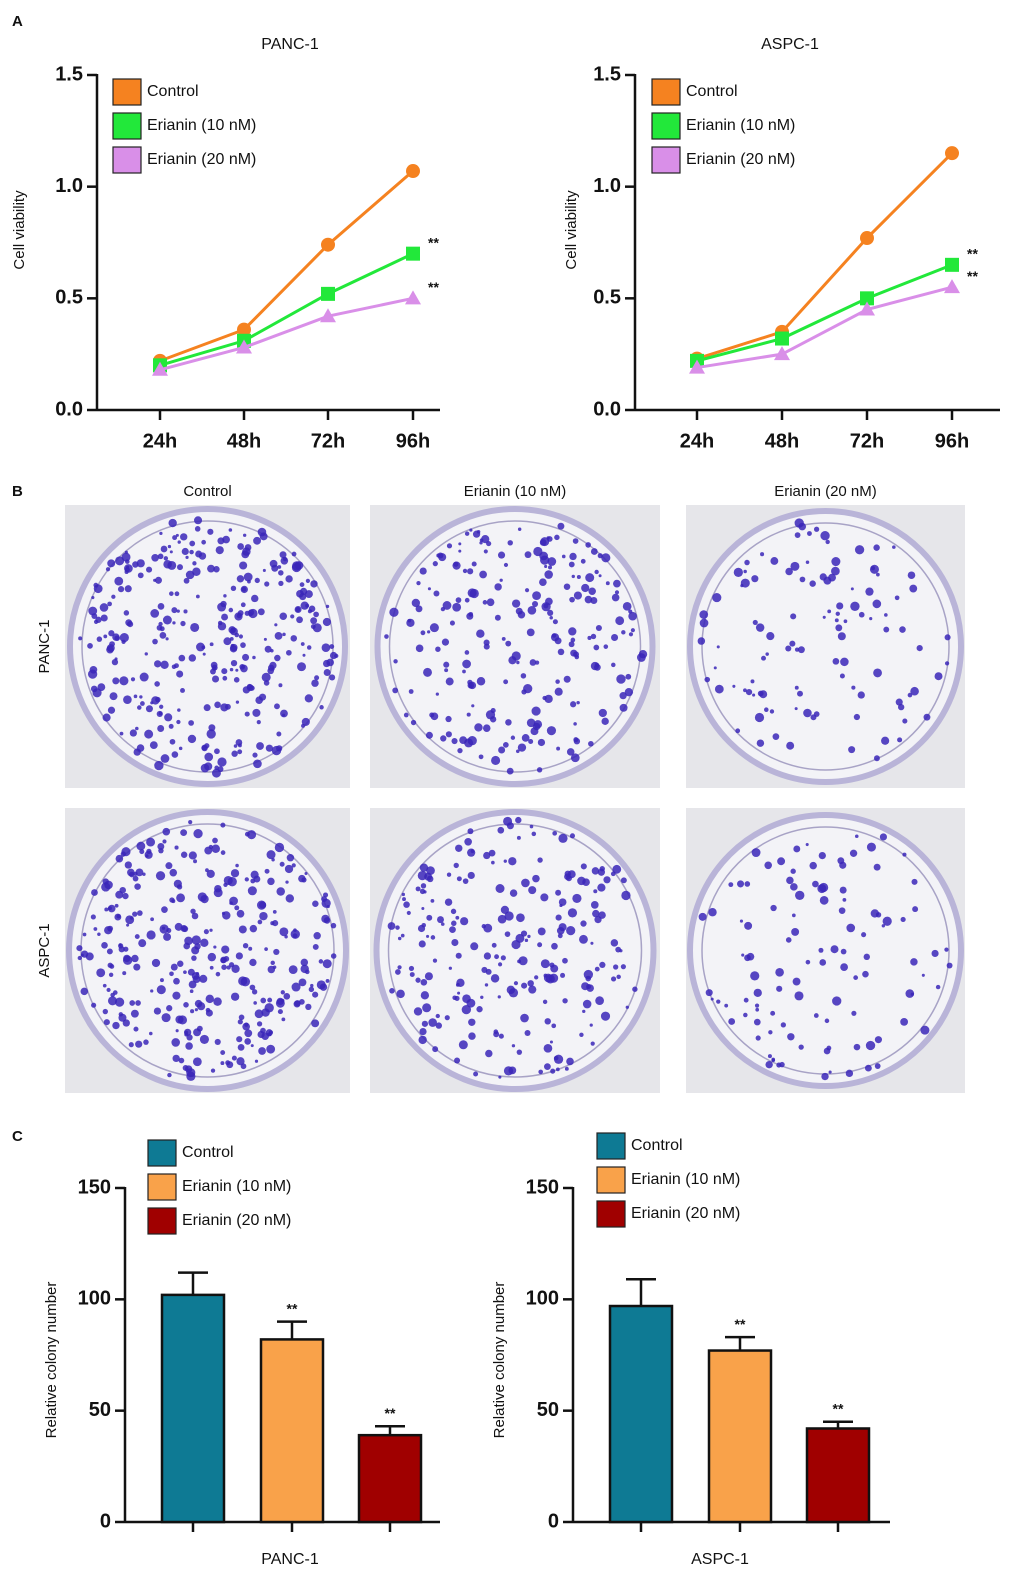 Image resolution: width=1010 pixels, height=1585 pixels. Describe the element at coordinates (515, 950) in the screenshot. I see `colony-photo` at that location.